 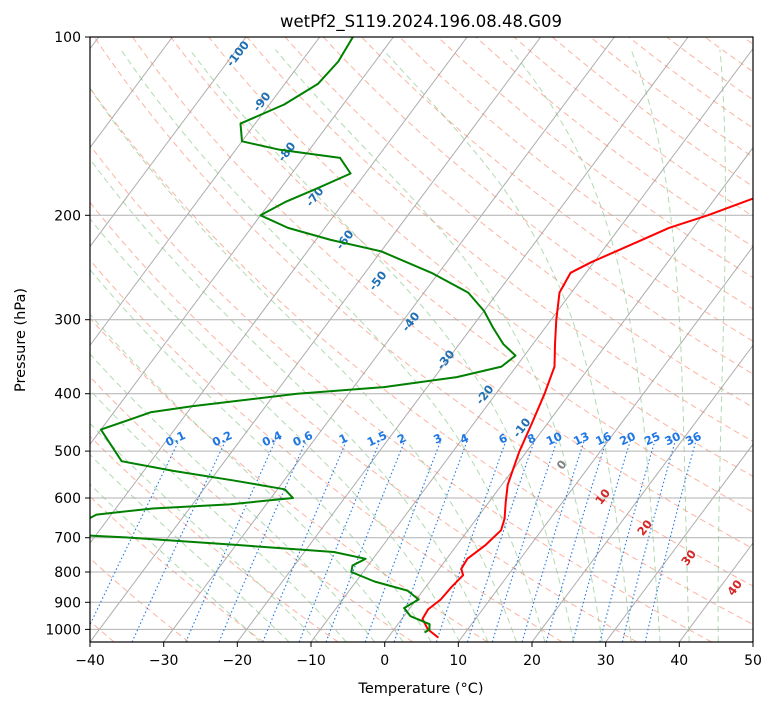 I want to click on y-tick-label: 700, so click(x=67, y=539).